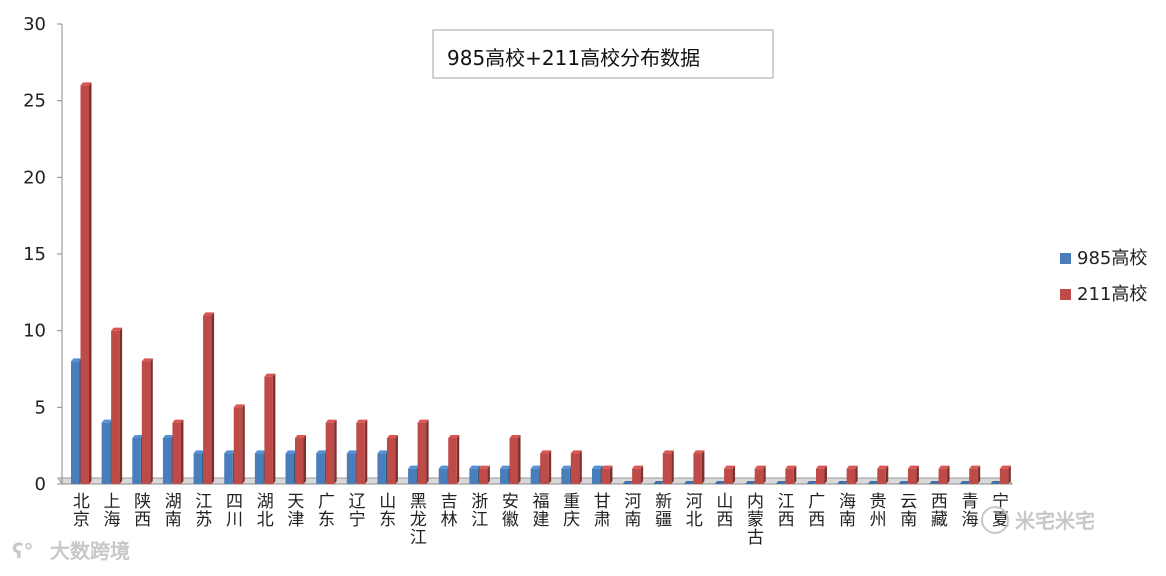 Image resolution: width=1166 pixels, height=576 pixels. I want to click on x-tick-label: 陕西, so click(142, 511).